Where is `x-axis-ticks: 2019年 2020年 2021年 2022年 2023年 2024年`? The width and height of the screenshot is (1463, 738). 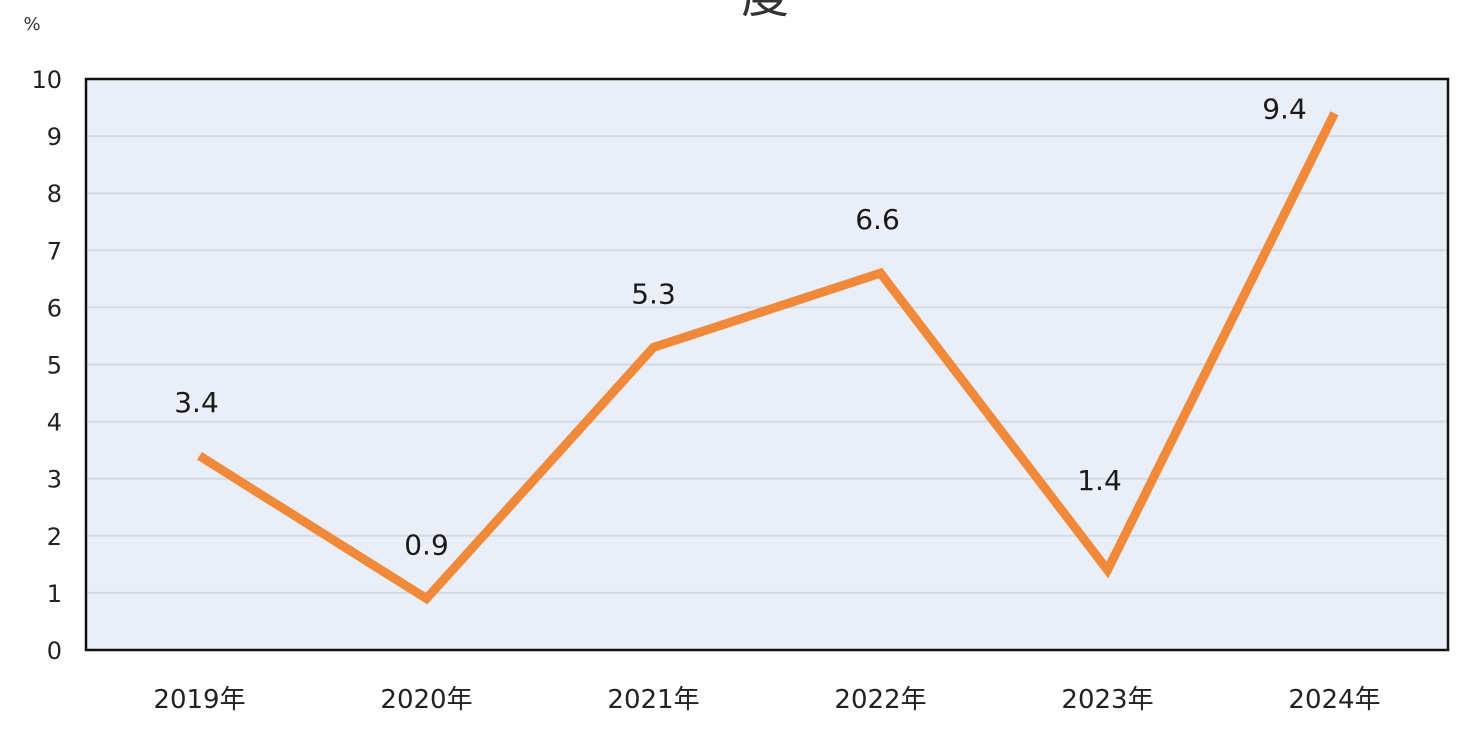
x-axis-ticks: 2019年 2020年 2021年 2022年 2023年 2024年 is located at coordinates (766, 700).